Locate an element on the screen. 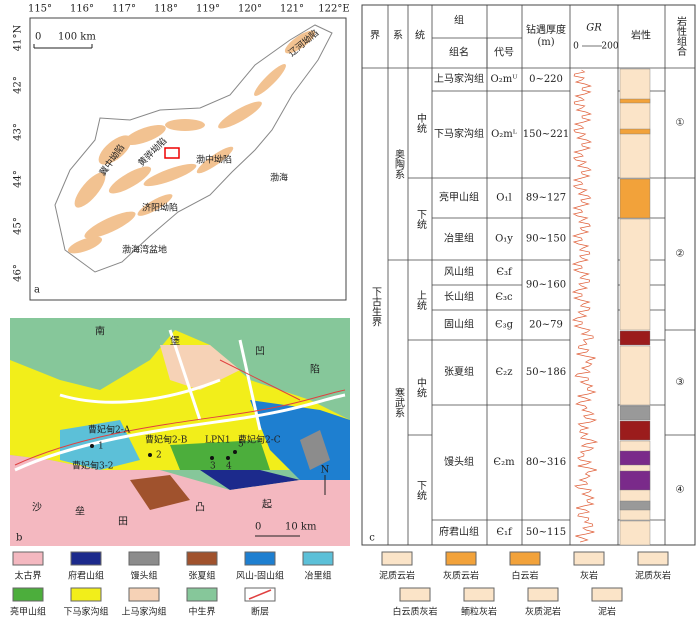 The image size is (700, 618). panel-label: c is located at coordinates (372, 538).